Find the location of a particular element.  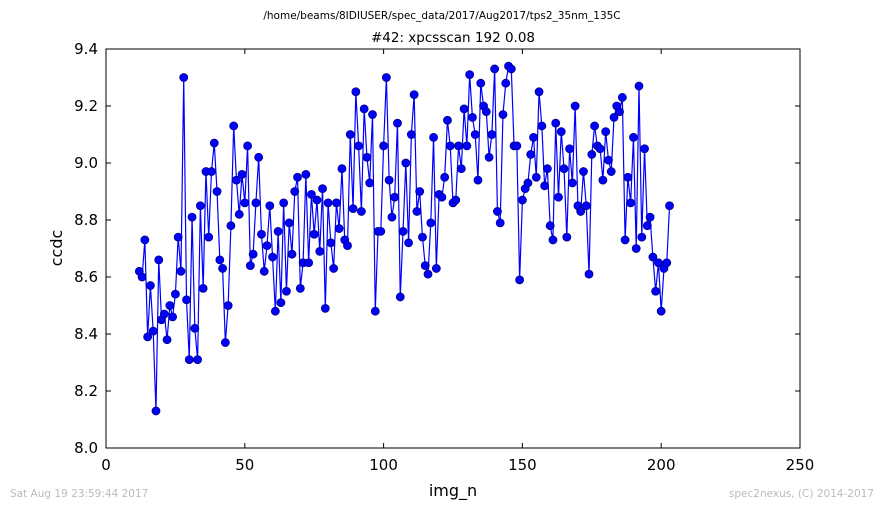

x-tick-label: 200 is located at coordinates (661, 465).